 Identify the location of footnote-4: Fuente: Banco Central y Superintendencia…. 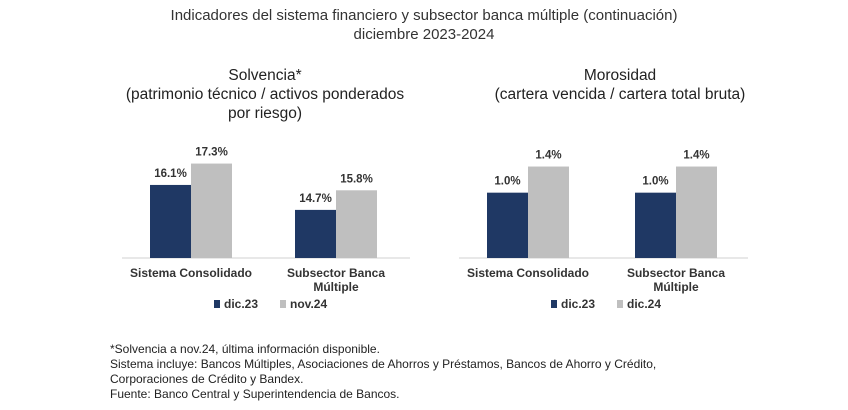
(255, 394).